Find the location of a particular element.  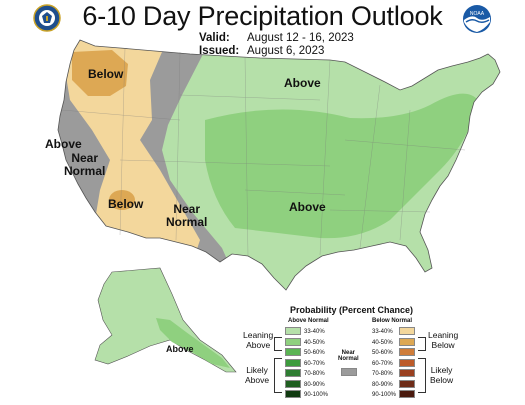

label-below-southwest: Below is located at coordinates (126, 204).